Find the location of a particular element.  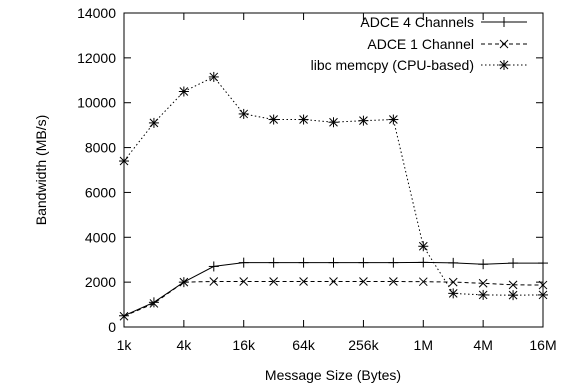

legend-item: ADCE 1 Channel is located at coordinates (447, 44).